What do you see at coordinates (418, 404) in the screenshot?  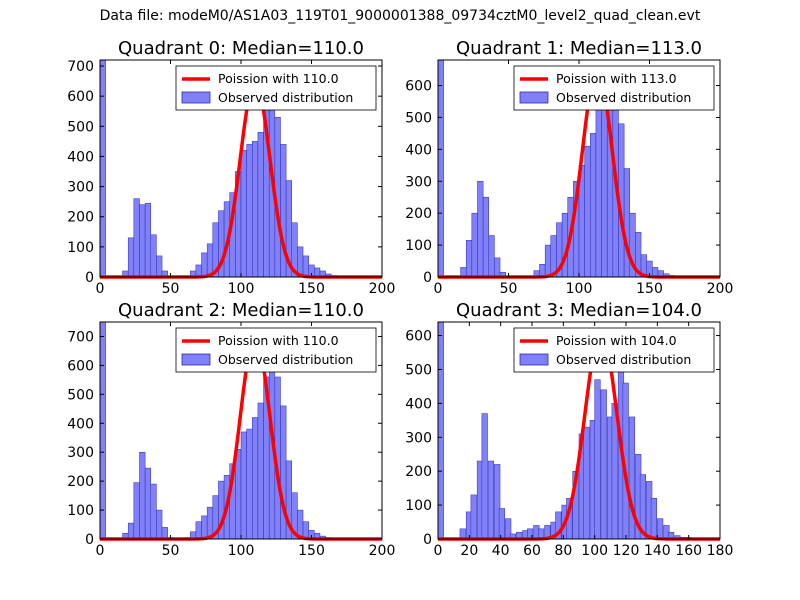 I see `q3-ytick-label-4: 400` at bounding box center [418, 404].